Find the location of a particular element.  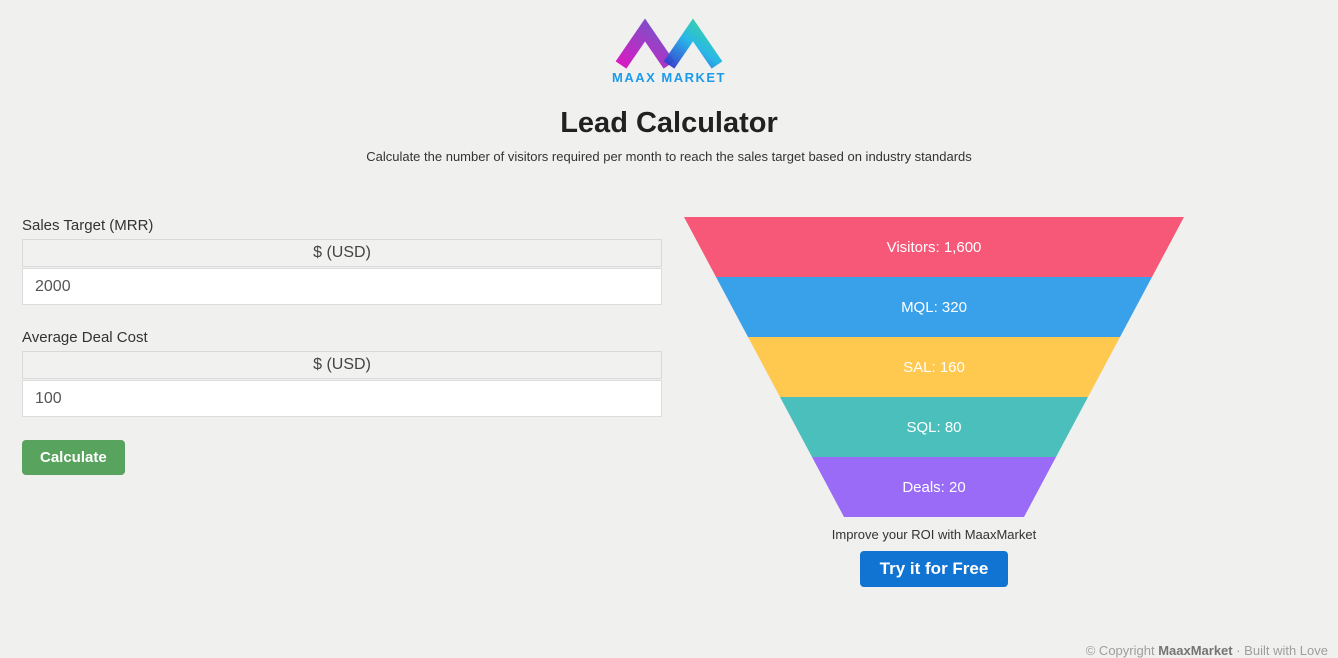

maax-market-logo: MAAX MARKET is located at coordinates (669, 51).